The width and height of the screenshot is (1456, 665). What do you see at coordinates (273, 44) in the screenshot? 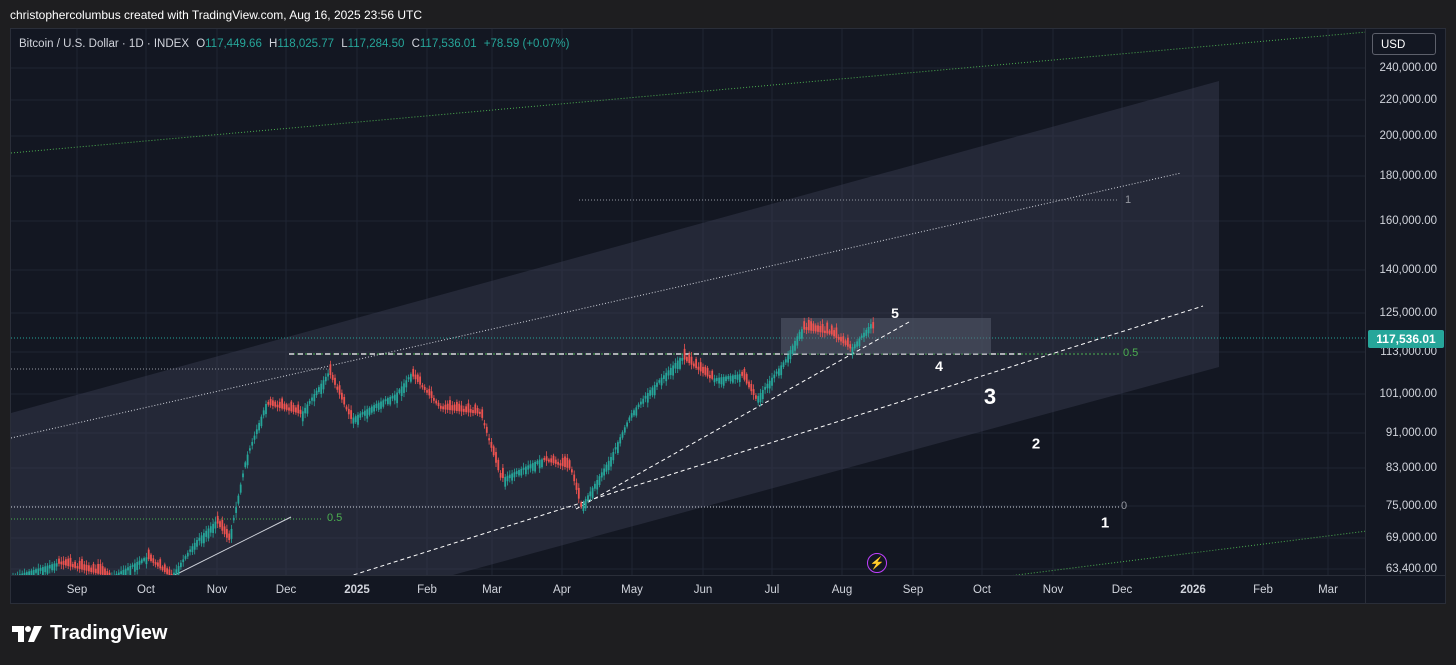
I see `high-label: H` at bounding box center [273, 44].